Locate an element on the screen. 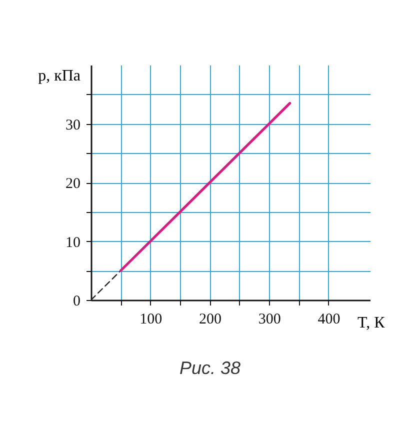  text: Рис. 38 is located at coordinates (210, 368).